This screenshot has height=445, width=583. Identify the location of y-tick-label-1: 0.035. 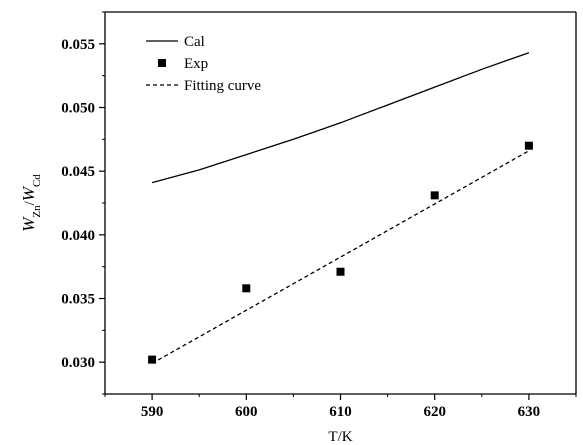
(78, 300).